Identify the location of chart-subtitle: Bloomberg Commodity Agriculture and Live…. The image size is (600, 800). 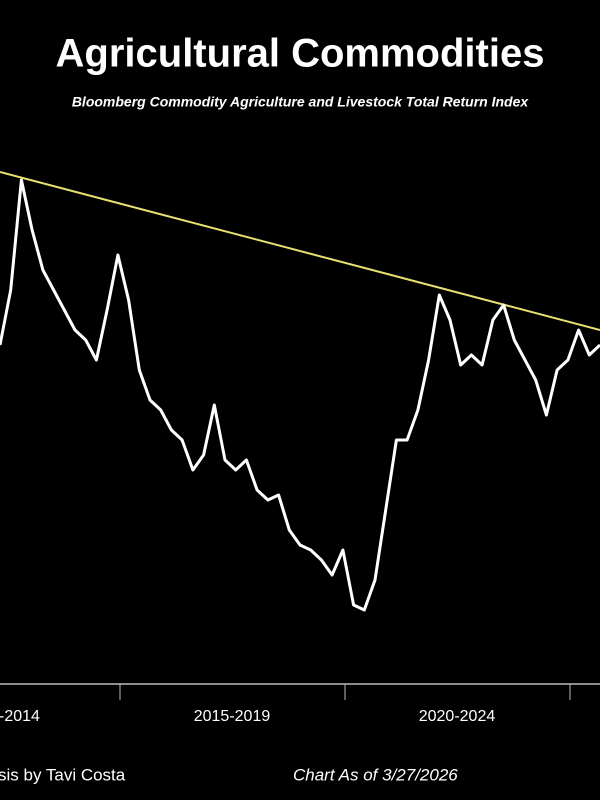
(301, 102).